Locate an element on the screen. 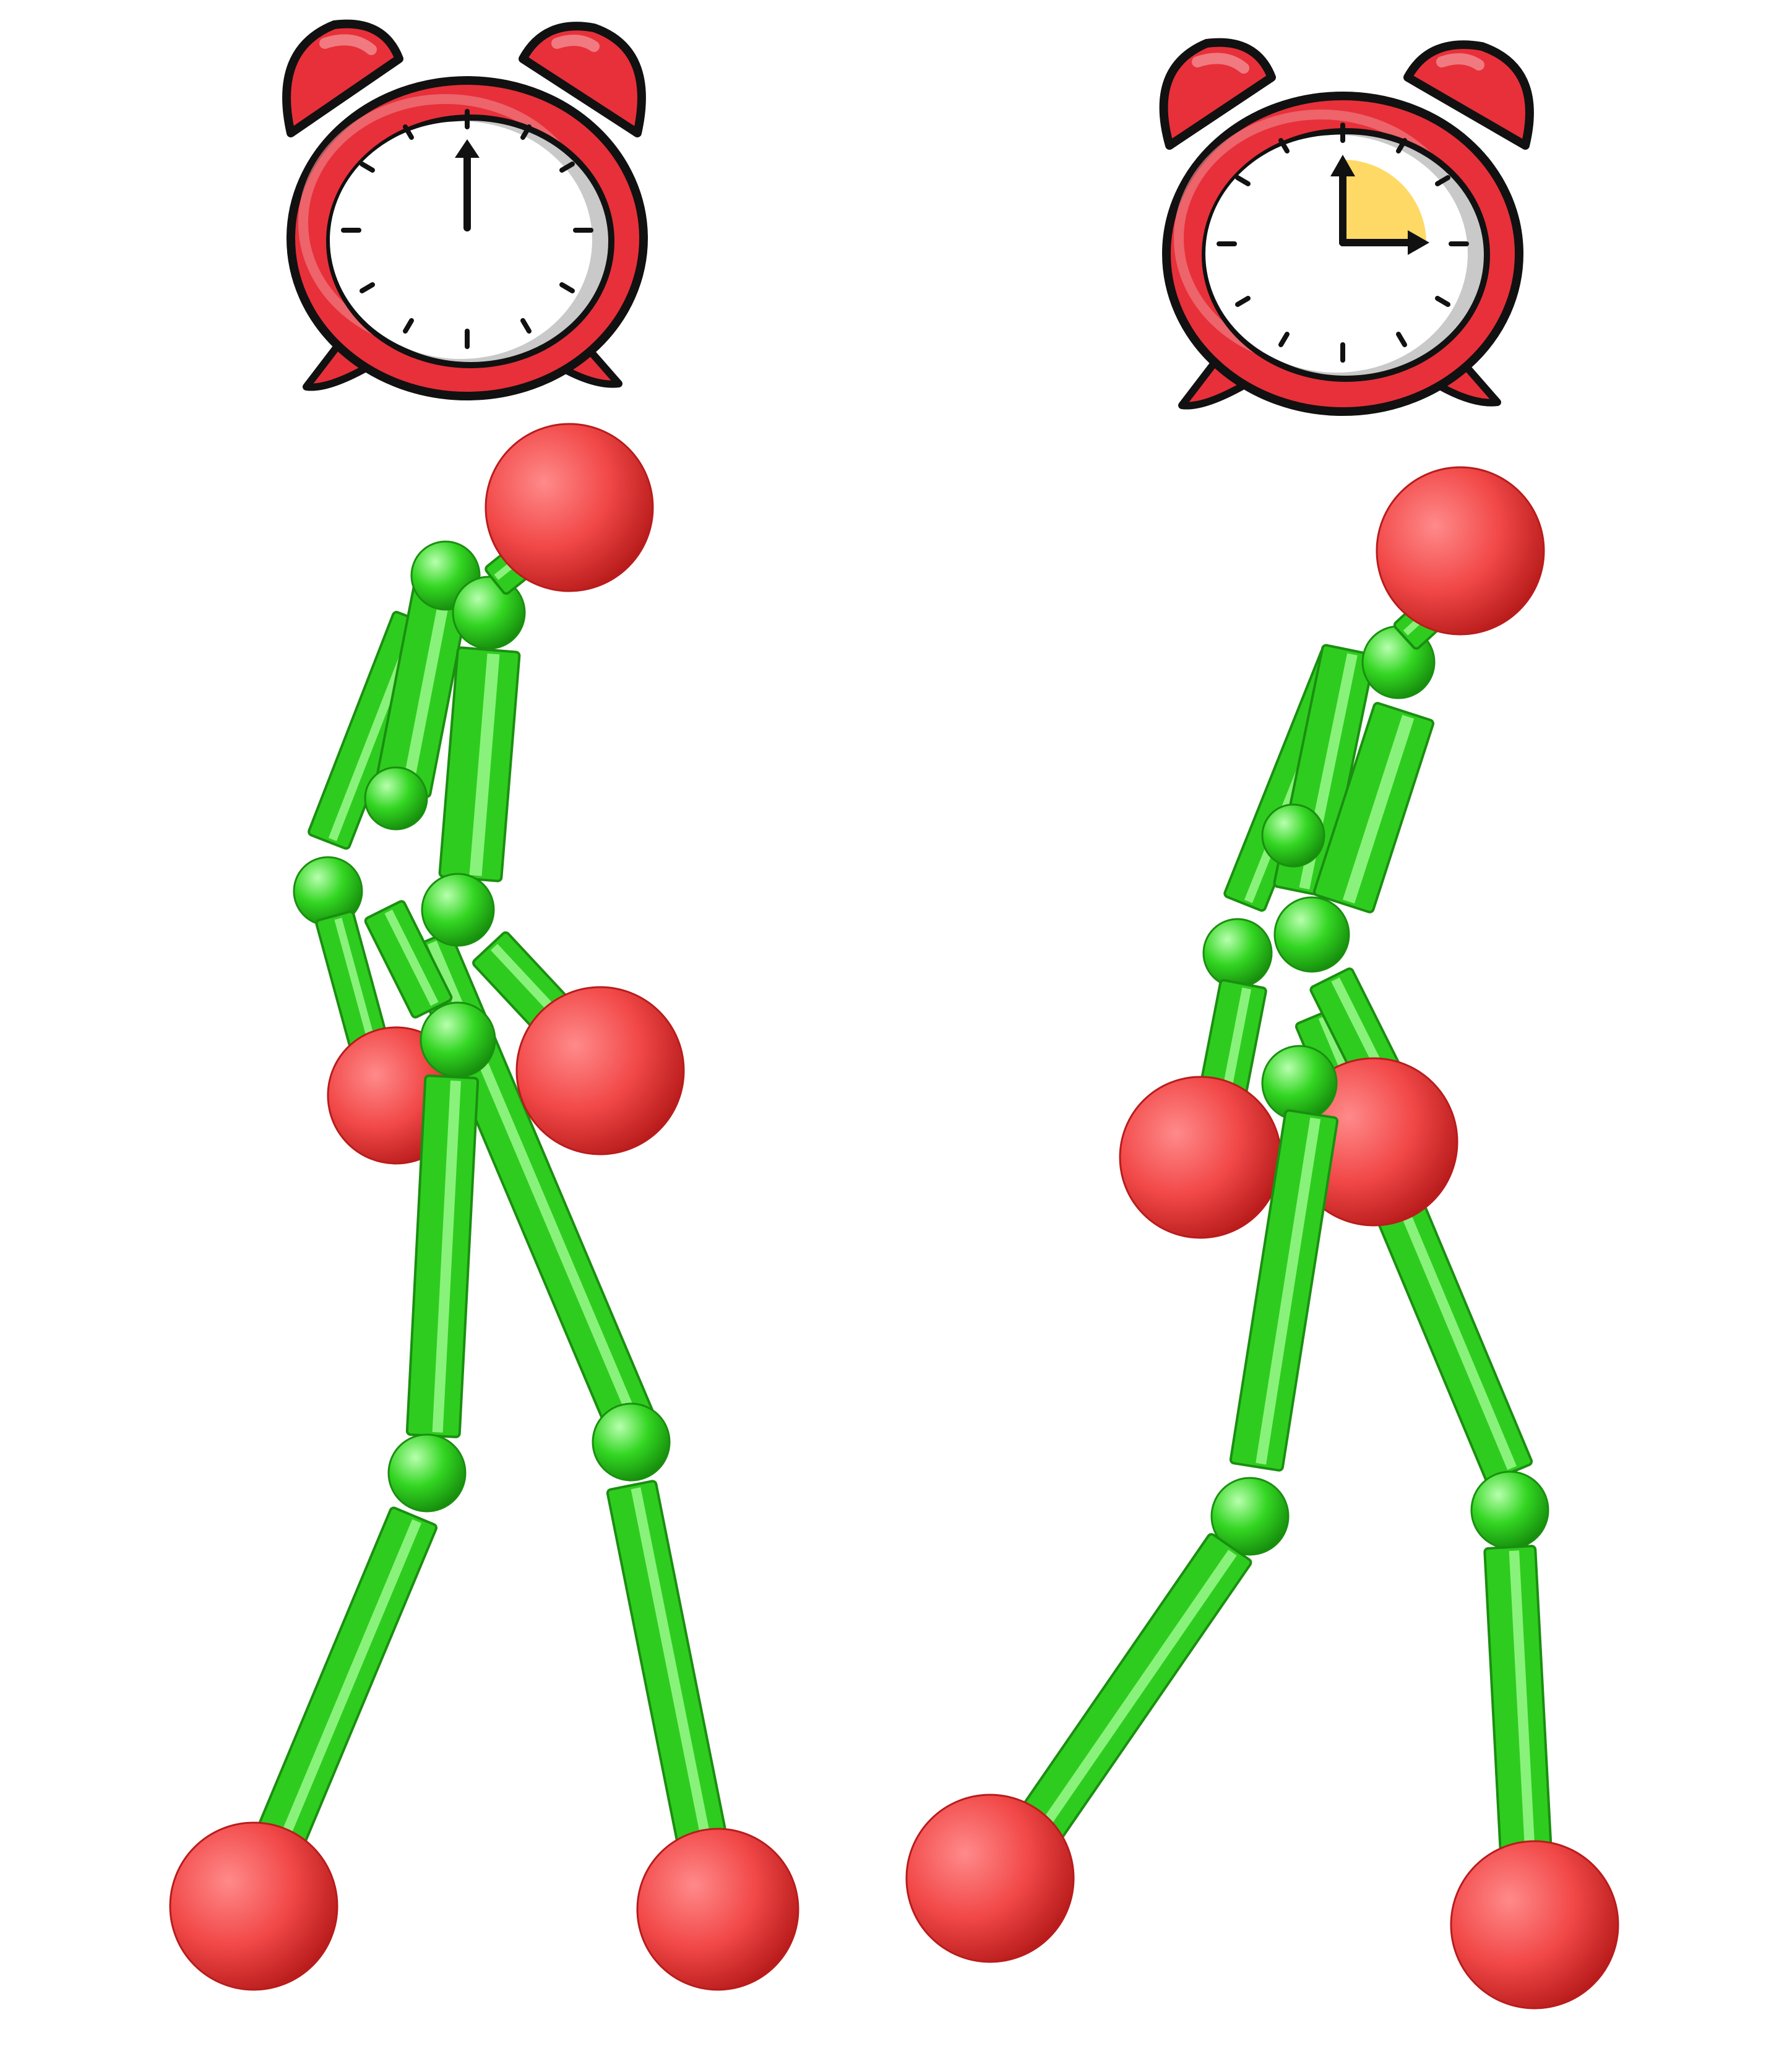  back-forearm is located at coordinates (1233, 1039).